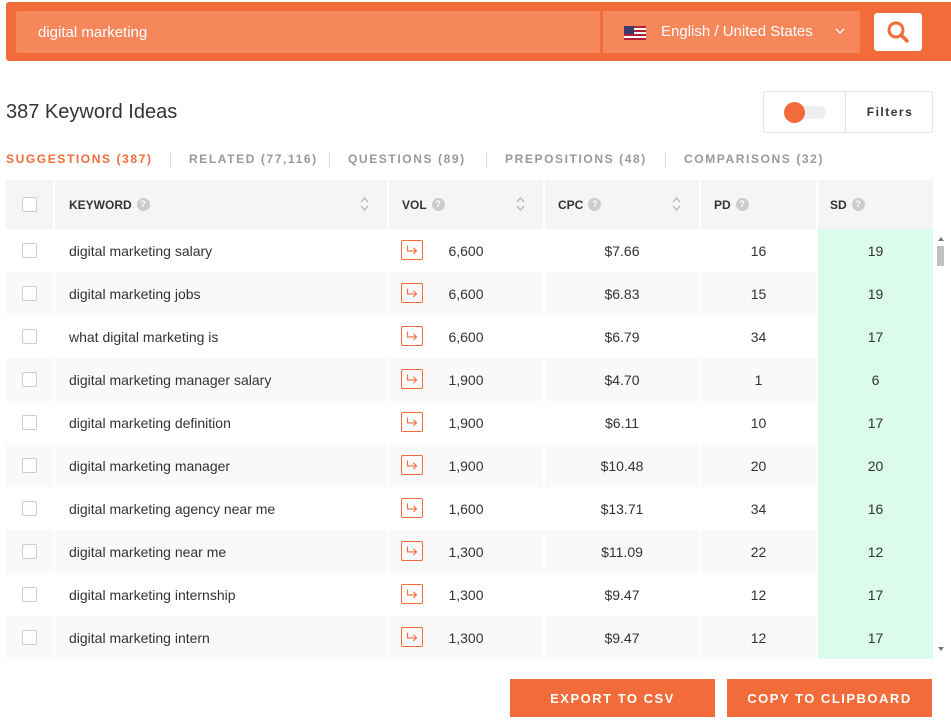 Image resolution: width=951 pixels, height=728 pixels. Describe the element at coordinates (840, 31) in the screenshot. I see `chevron-down-icon` at that location.